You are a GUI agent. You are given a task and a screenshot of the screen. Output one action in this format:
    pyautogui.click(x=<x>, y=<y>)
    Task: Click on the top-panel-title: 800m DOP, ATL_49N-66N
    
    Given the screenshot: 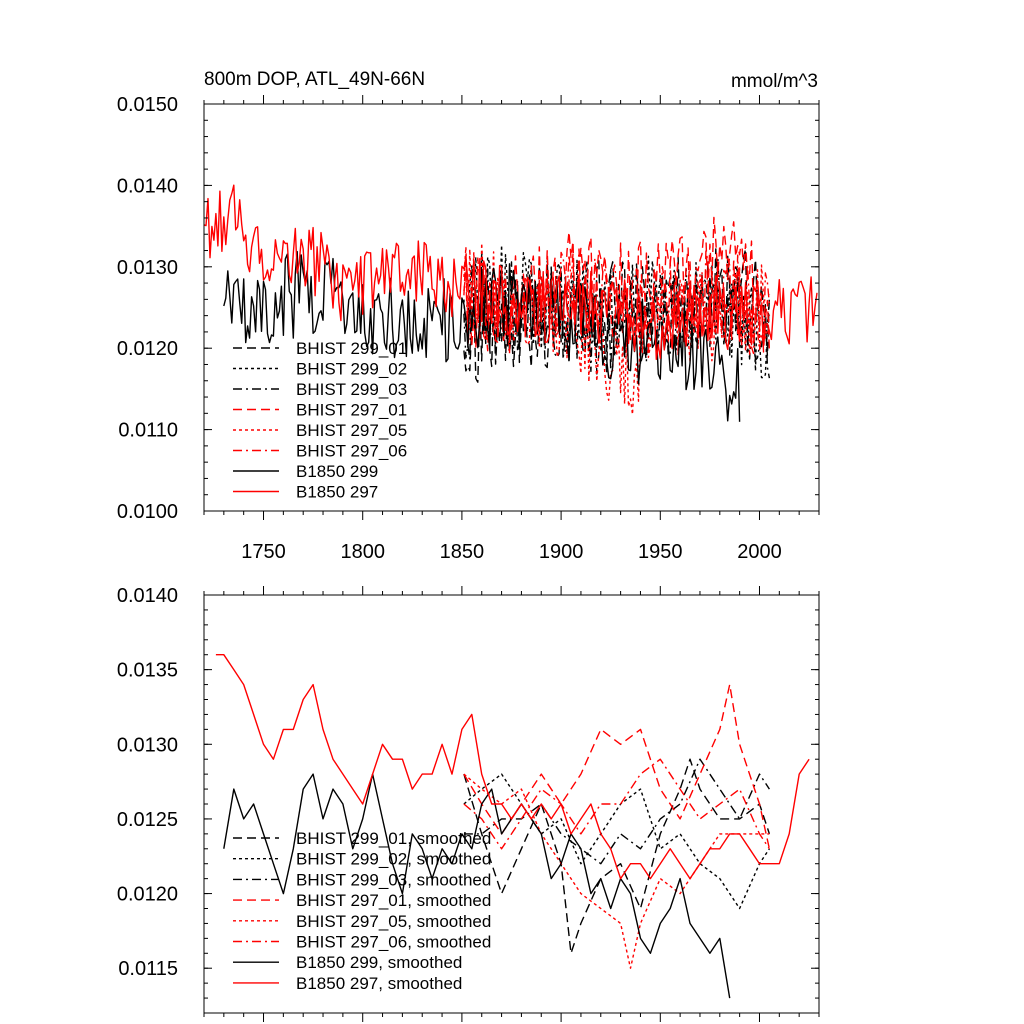 What is the action you would take?
    pyautogui.click(x=314, y=79)
    